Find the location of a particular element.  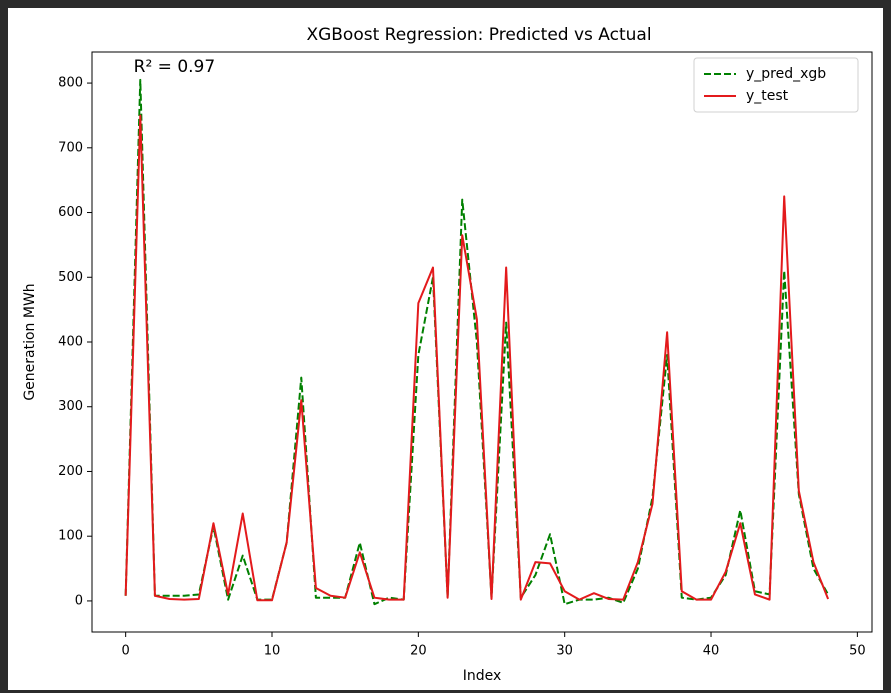

legend-box is located at coordinates (776, 85).